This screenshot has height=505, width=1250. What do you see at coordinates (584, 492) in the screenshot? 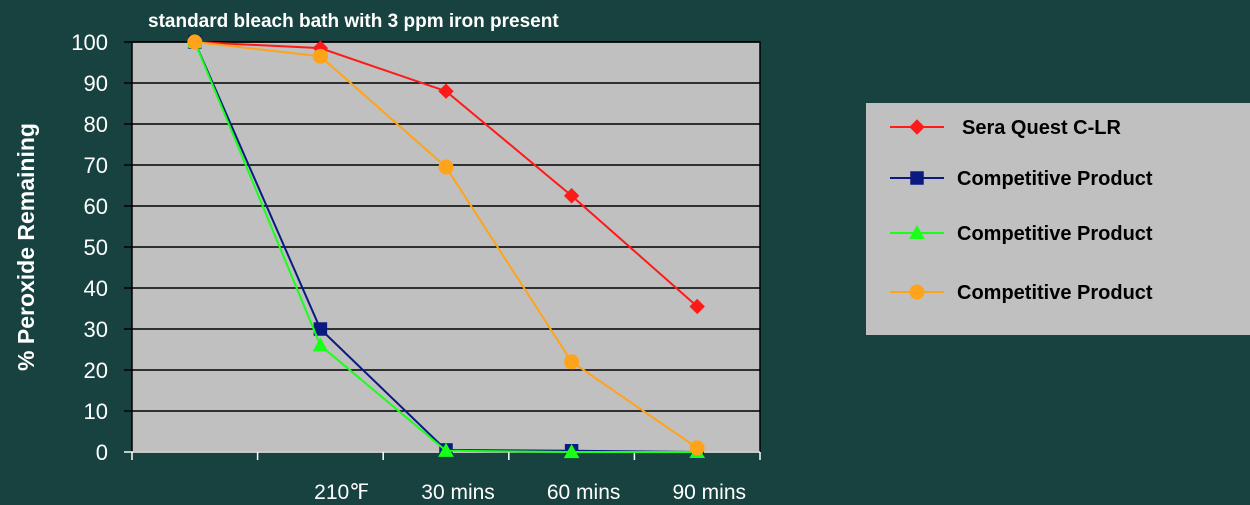
I see `x-tick-label: 60 mins` at bounding box center [584, 492].